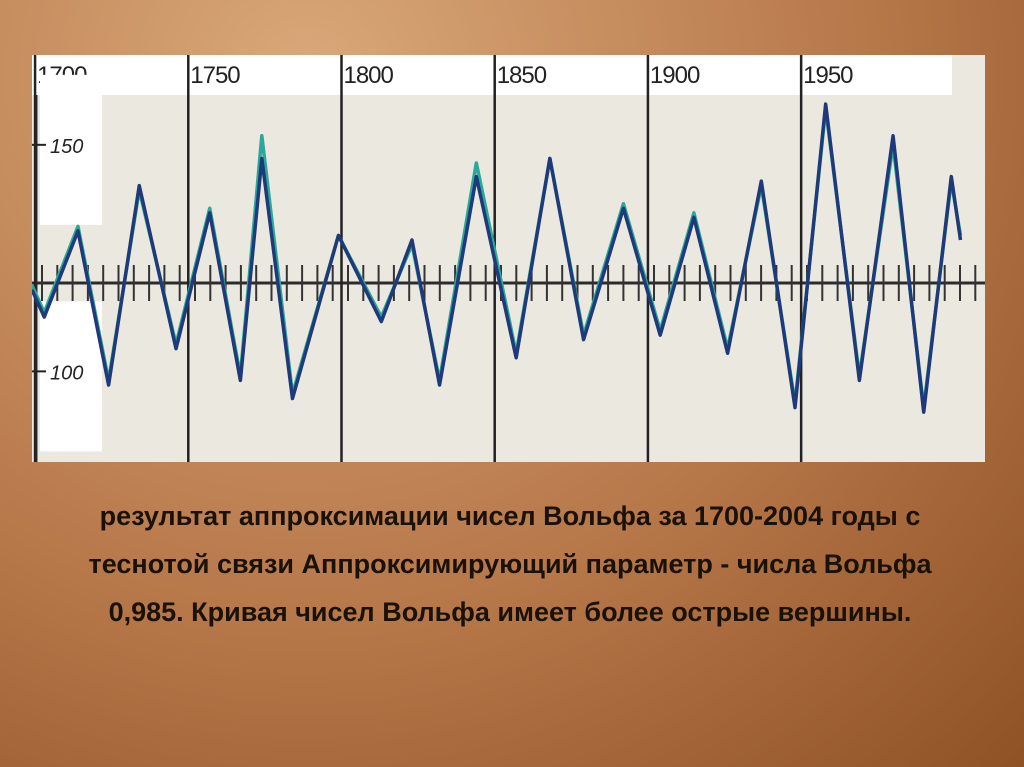  I want to click on x-tick-label: 1800, so click(368, 75).